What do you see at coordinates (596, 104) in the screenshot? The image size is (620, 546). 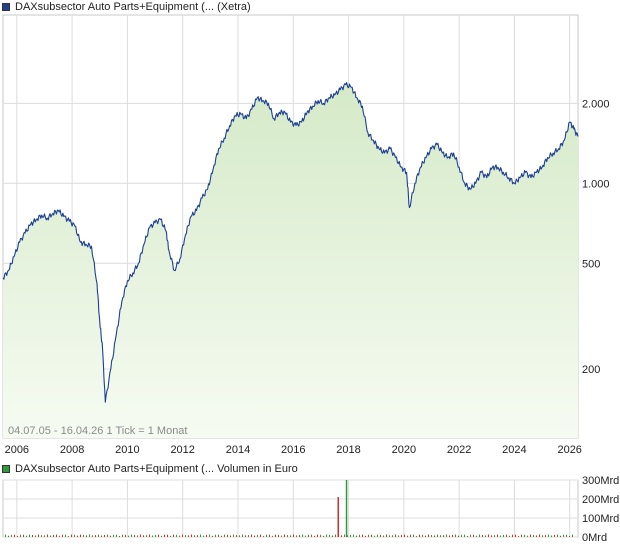 I see `y-tick-label: 2.000` at bounding box center [596, 104].